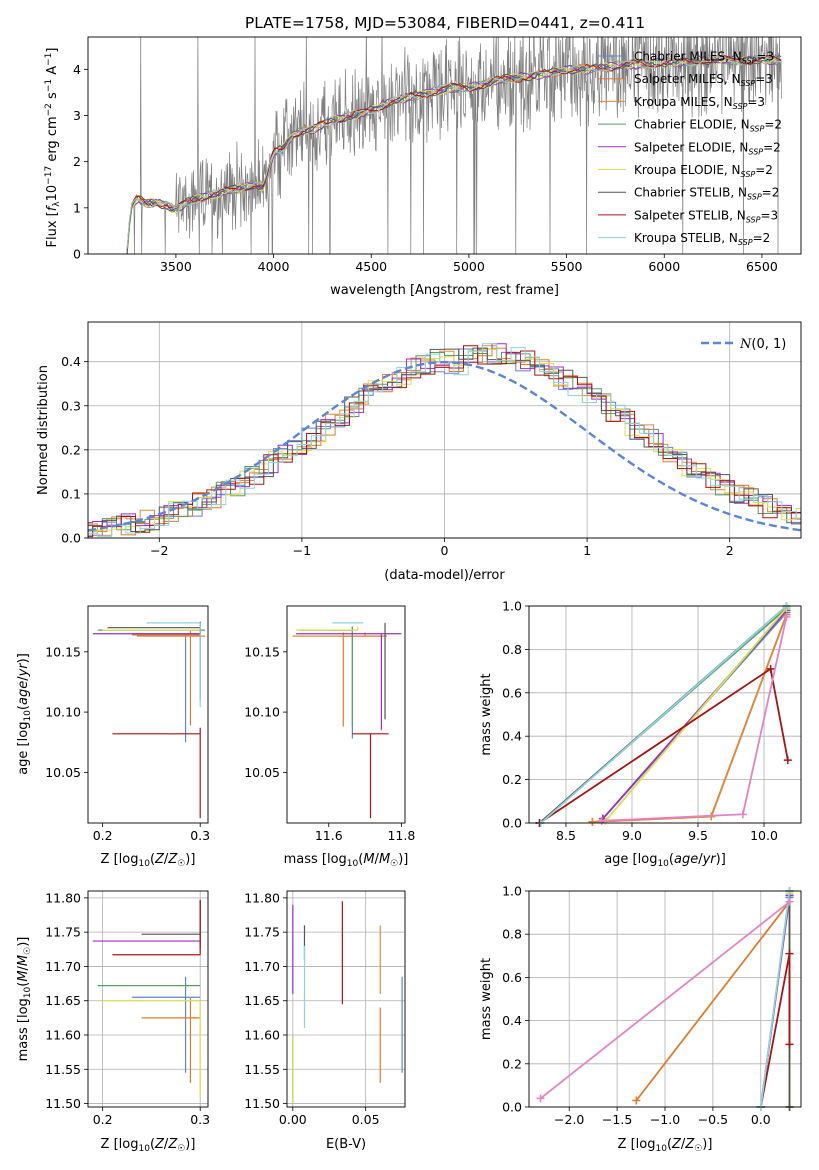 The height and width of the screenshot is (1170, 819). Describe the element at coordinates (77, 69) in the screenshot. I see `y-tick-label: 4` at that location.